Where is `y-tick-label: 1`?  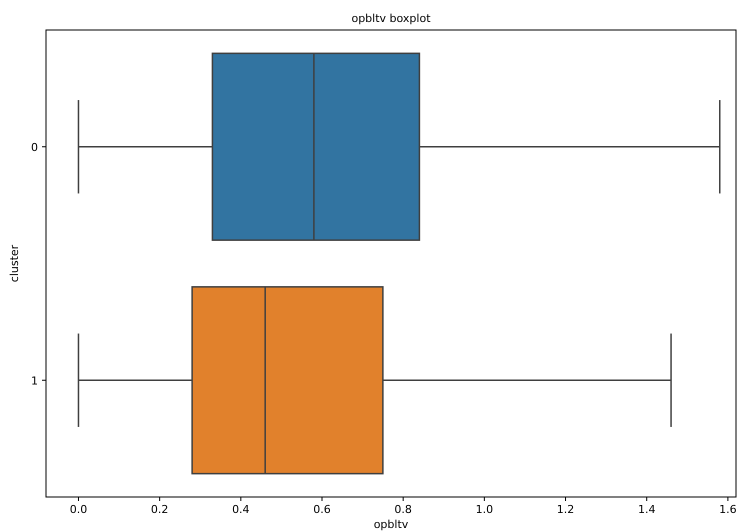 y-tick-label: 1 is located at coordinates (34, 381).